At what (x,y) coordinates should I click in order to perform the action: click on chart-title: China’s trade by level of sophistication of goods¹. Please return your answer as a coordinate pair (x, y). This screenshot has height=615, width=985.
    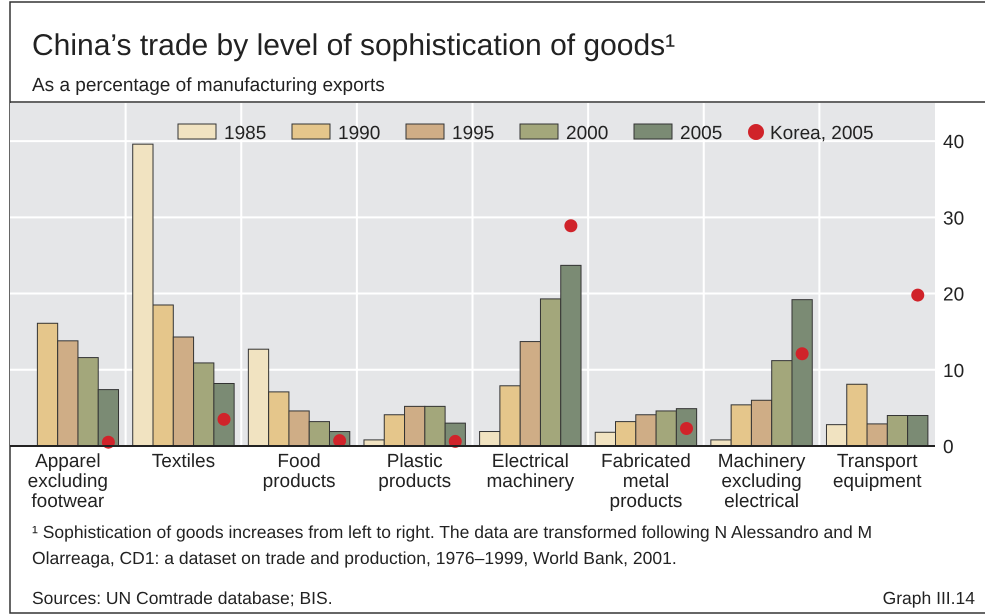
    Looking at the image, I should click on (354, 45).